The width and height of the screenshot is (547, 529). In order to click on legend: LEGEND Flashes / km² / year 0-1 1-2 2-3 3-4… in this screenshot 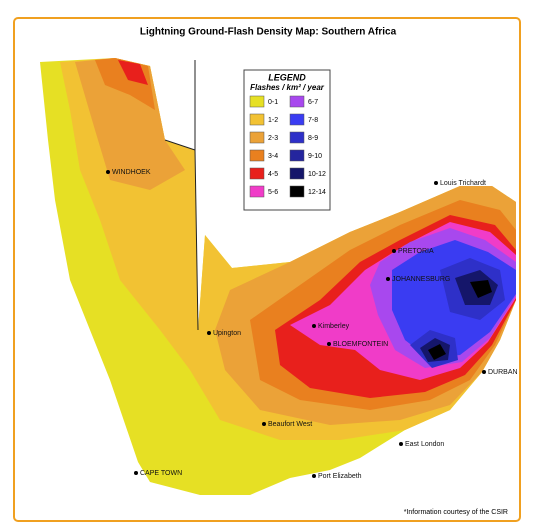, I will do `click(287, 140)`.